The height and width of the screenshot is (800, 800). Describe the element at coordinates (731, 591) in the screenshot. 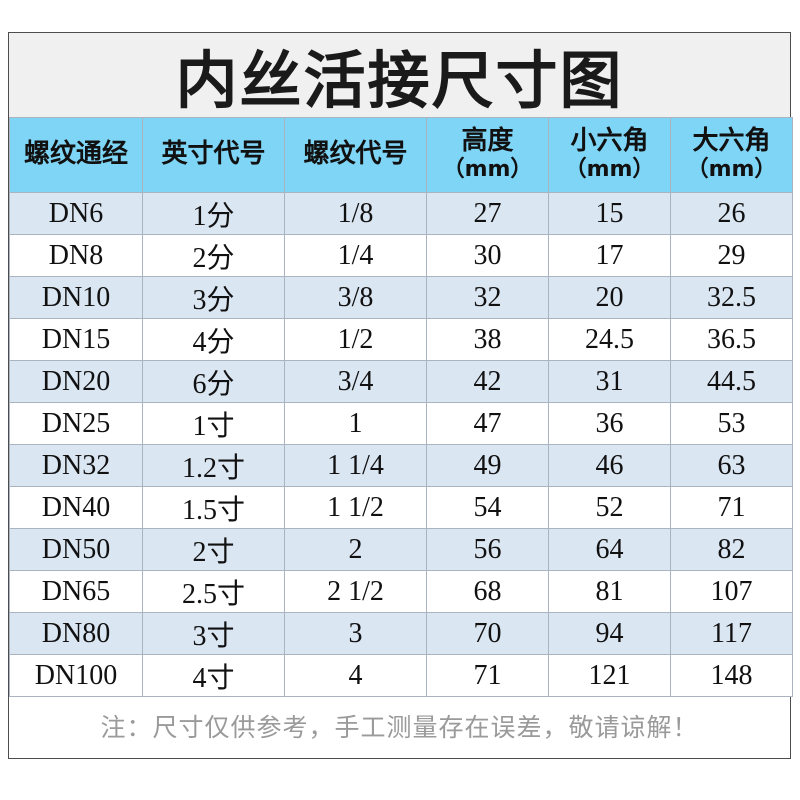

I see `cell-large-hex: 107` at that location.